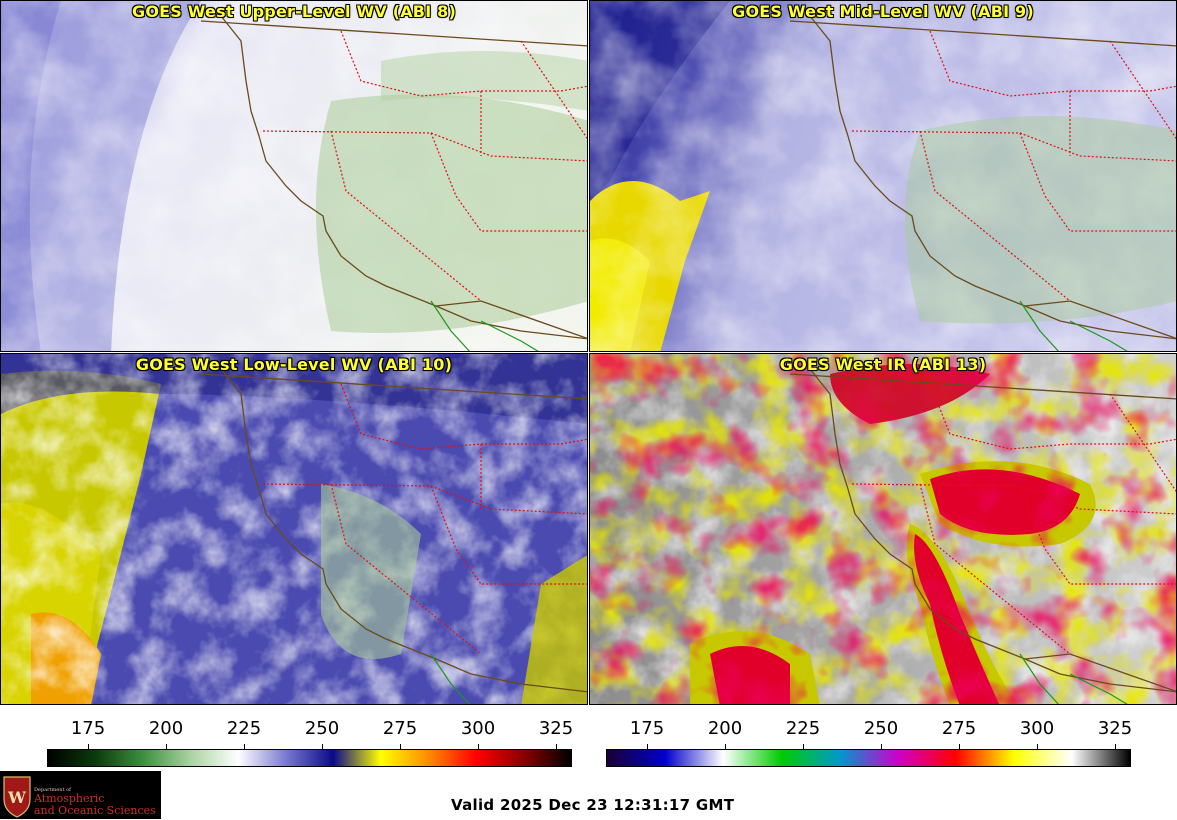 The width and height of the screenshot is (1177, 820). Describe the element at coordinates (881, 728) in the screenshot. I see `ir-tick-label: 250` at that location.